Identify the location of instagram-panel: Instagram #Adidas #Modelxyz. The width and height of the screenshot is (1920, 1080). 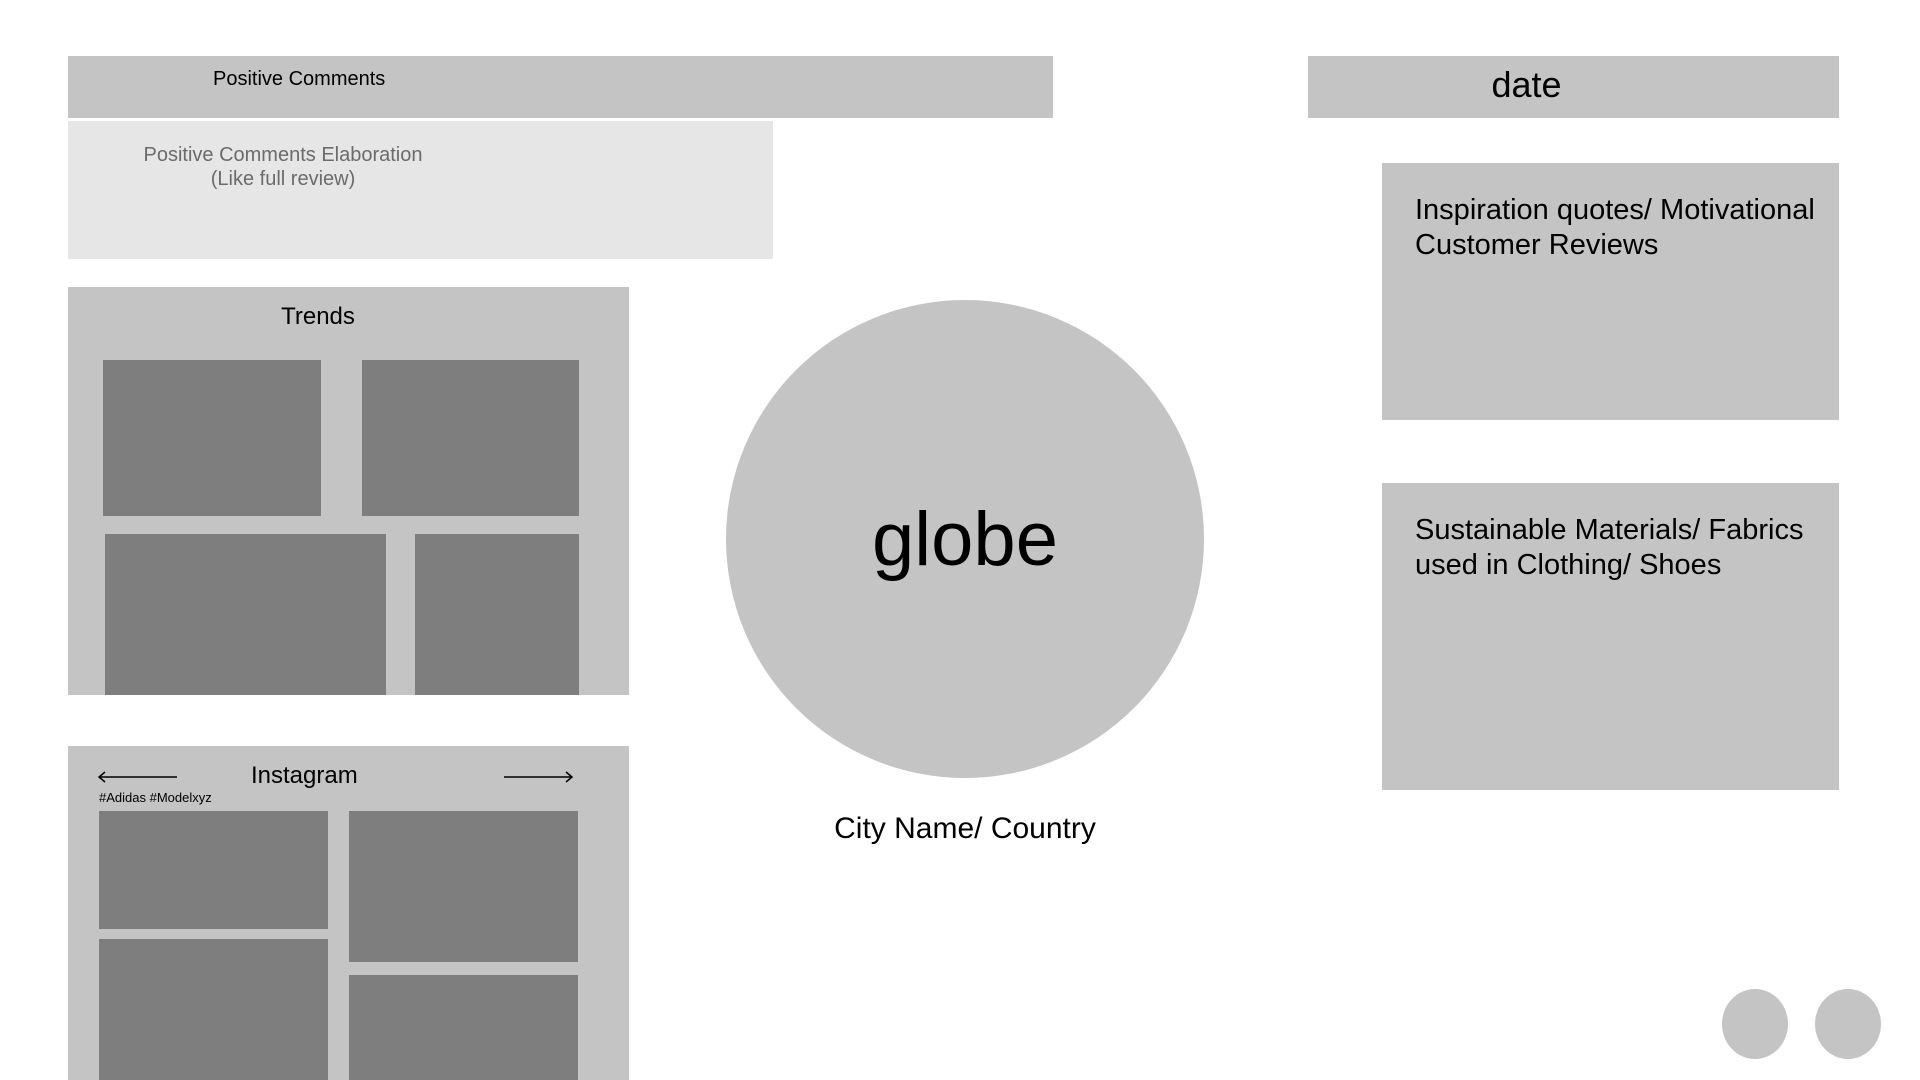
(348, 913).